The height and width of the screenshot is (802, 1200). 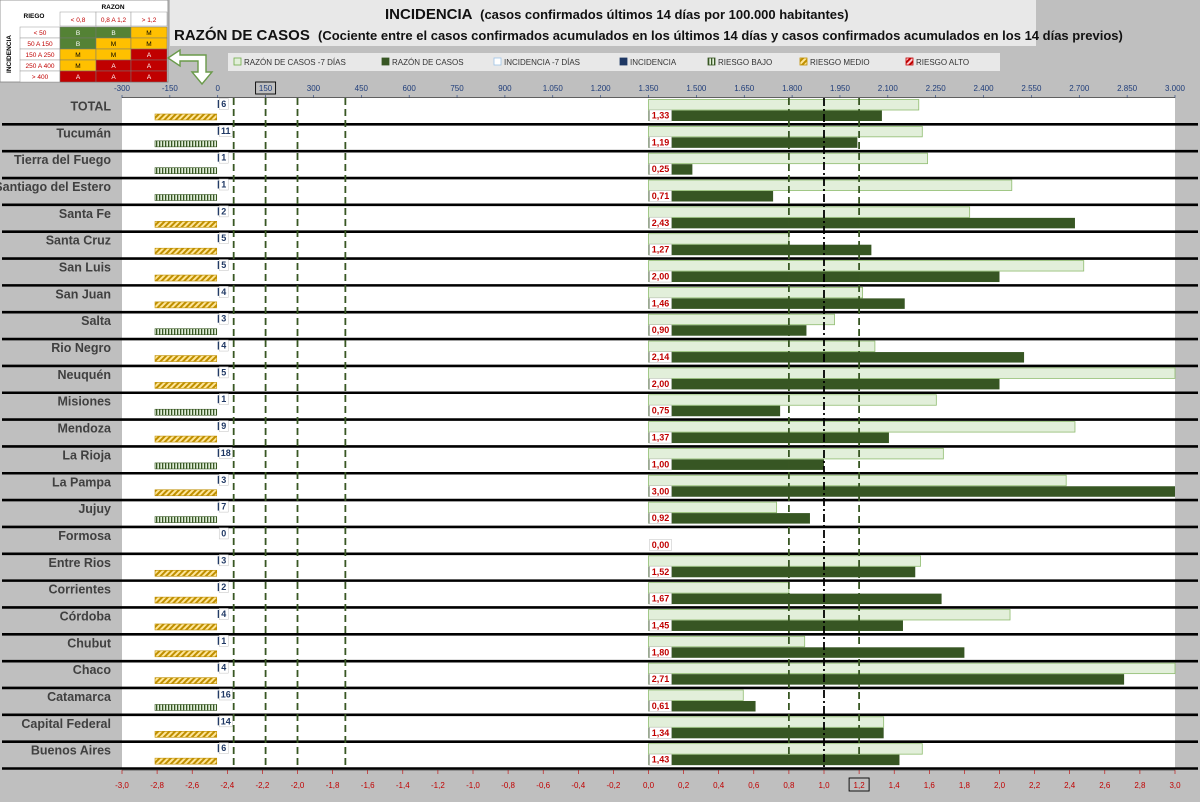 What do you see at coordinates (226, 453) in the screenshot?
I see `incidence-label: 18` at bounding box center [226, 453].